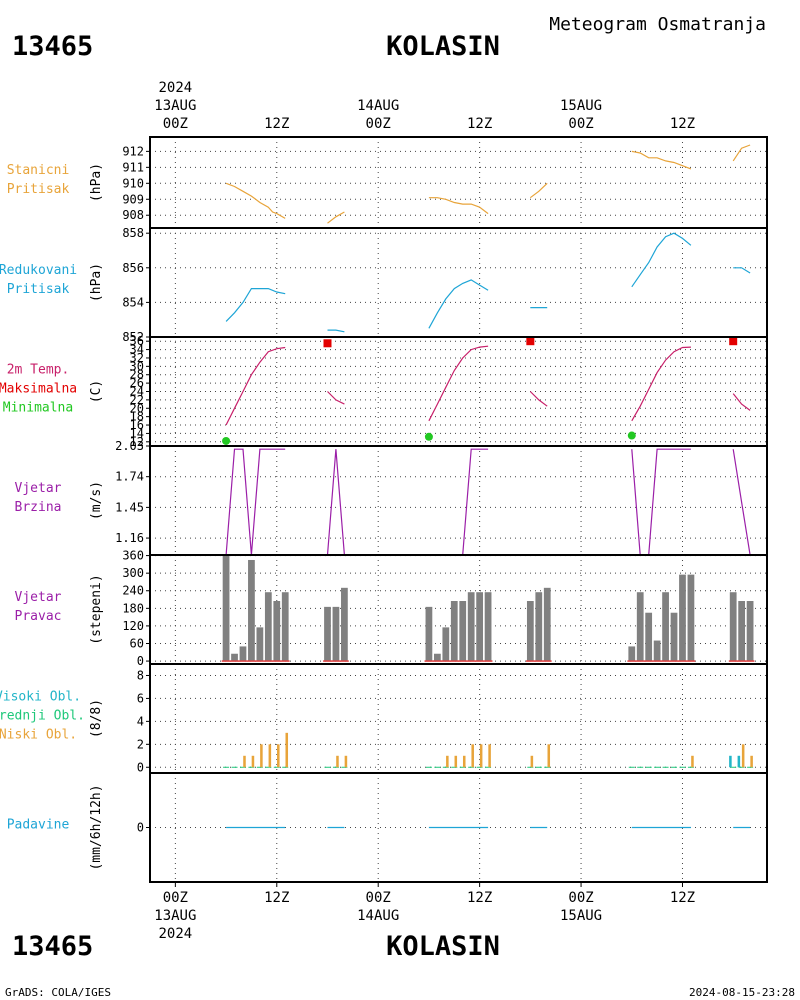 The width and height of the screenshot is (800, 1000). I want to click on clouds-label: Srednji Obl., so click(42, 716).